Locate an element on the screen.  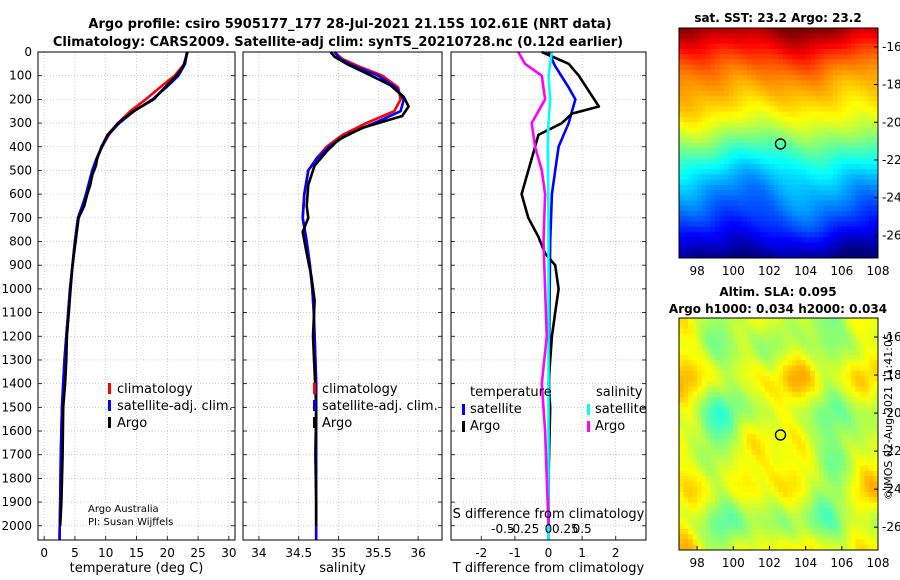
x-tick-label: 10 is located at coordinates (105, 553).